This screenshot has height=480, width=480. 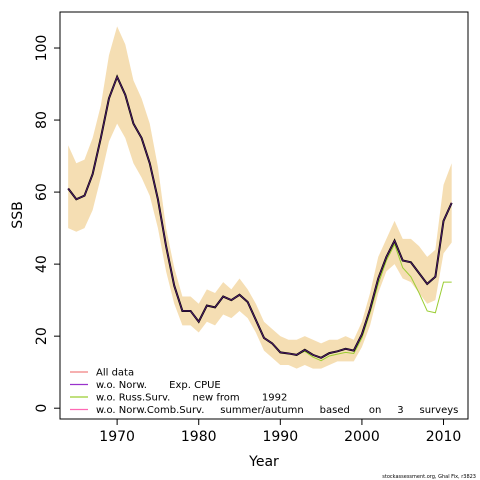 What do you see at coordinates (280, 437) in the screenshot?
I see `x-tick-label-1990: 1990` at bounding box center [280, 437].